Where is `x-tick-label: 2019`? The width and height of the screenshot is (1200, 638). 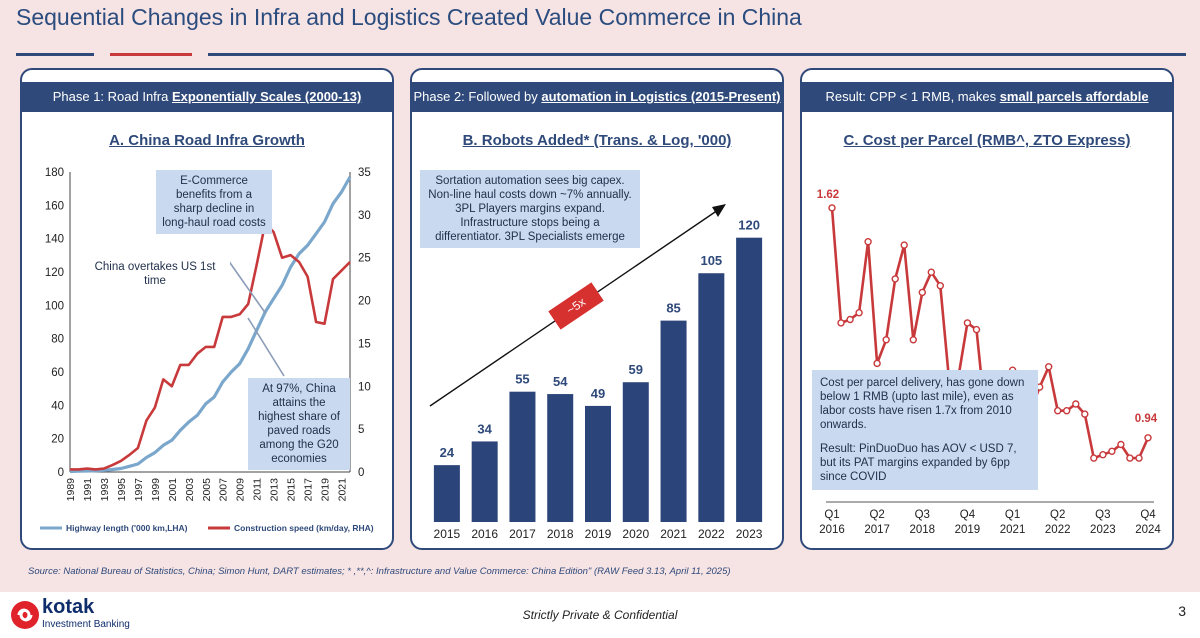
x-tick-label: 2019 is located at coordinates (326, 490).